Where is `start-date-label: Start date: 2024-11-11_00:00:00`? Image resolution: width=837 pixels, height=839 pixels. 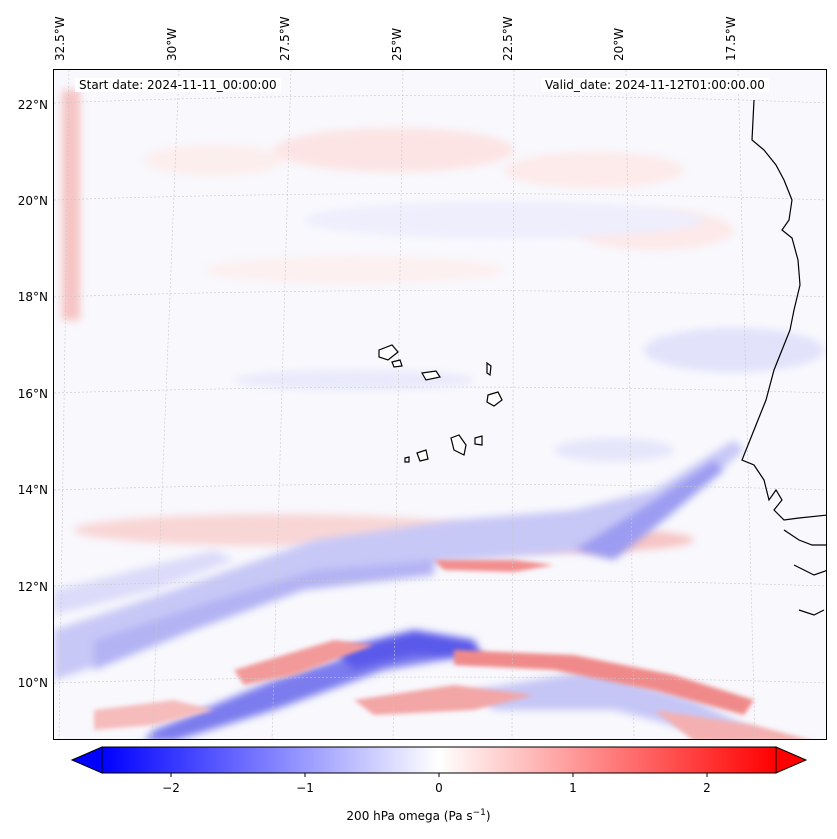 start-date-label: Start date: 2024-11-11_00:00:00 is located at coordinates (178, 85).